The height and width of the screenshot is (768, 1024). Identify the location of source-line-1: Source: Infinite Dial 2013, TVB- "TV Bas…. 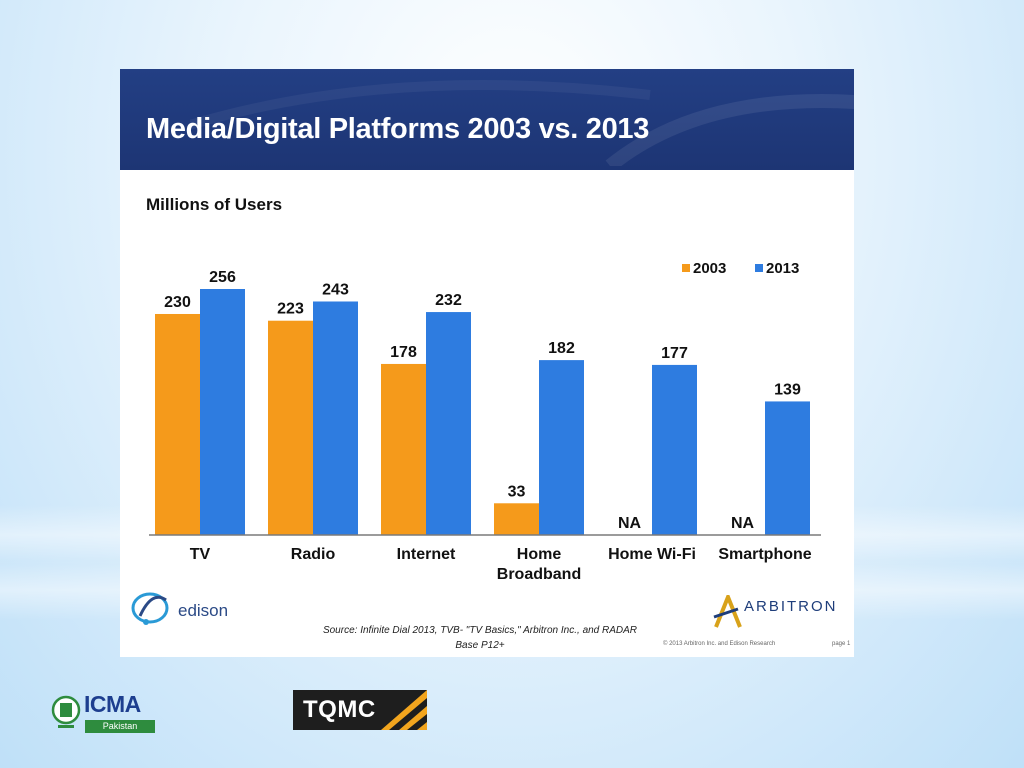
(480, 630).